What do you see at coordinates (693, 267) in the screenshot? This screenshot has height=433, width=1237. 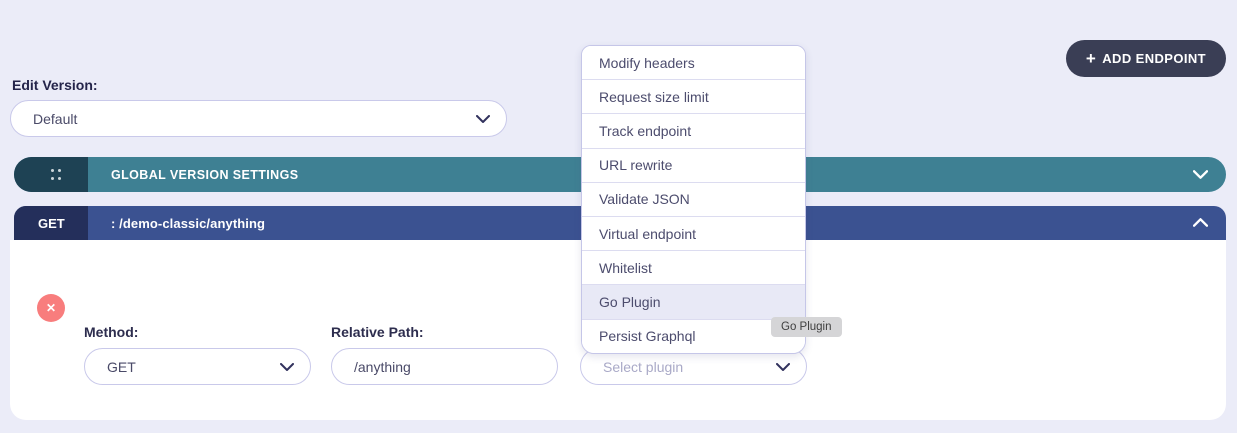 I see `plugin-menu-item: Whitelist` at bounding box center [693, 267].